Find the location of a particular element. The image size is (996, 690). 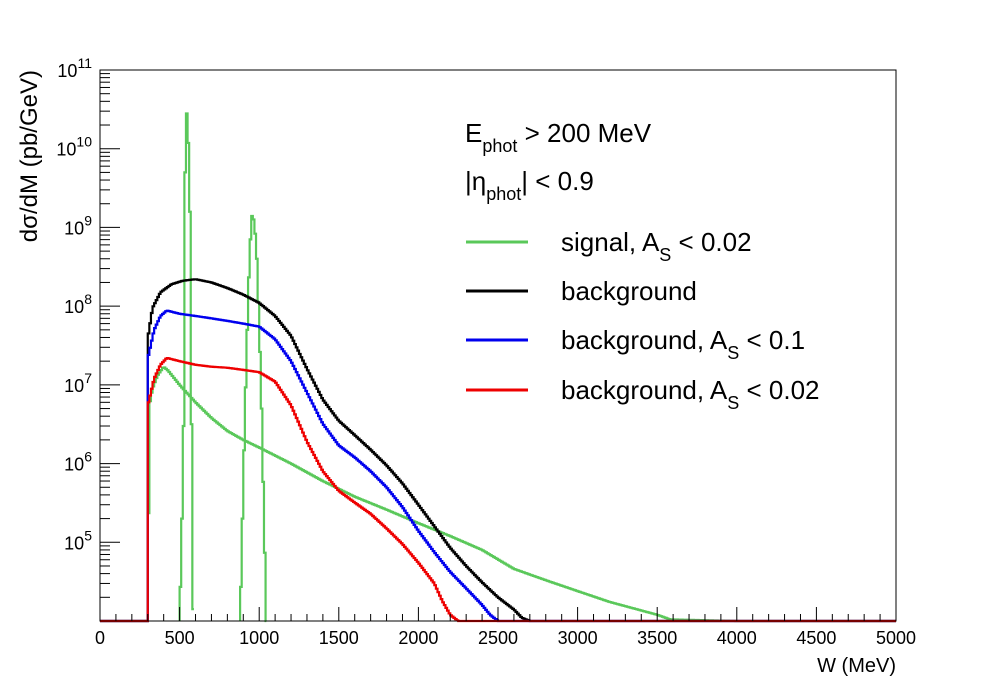

x-tick-label: 1500 is located at coordinates (339, 638).